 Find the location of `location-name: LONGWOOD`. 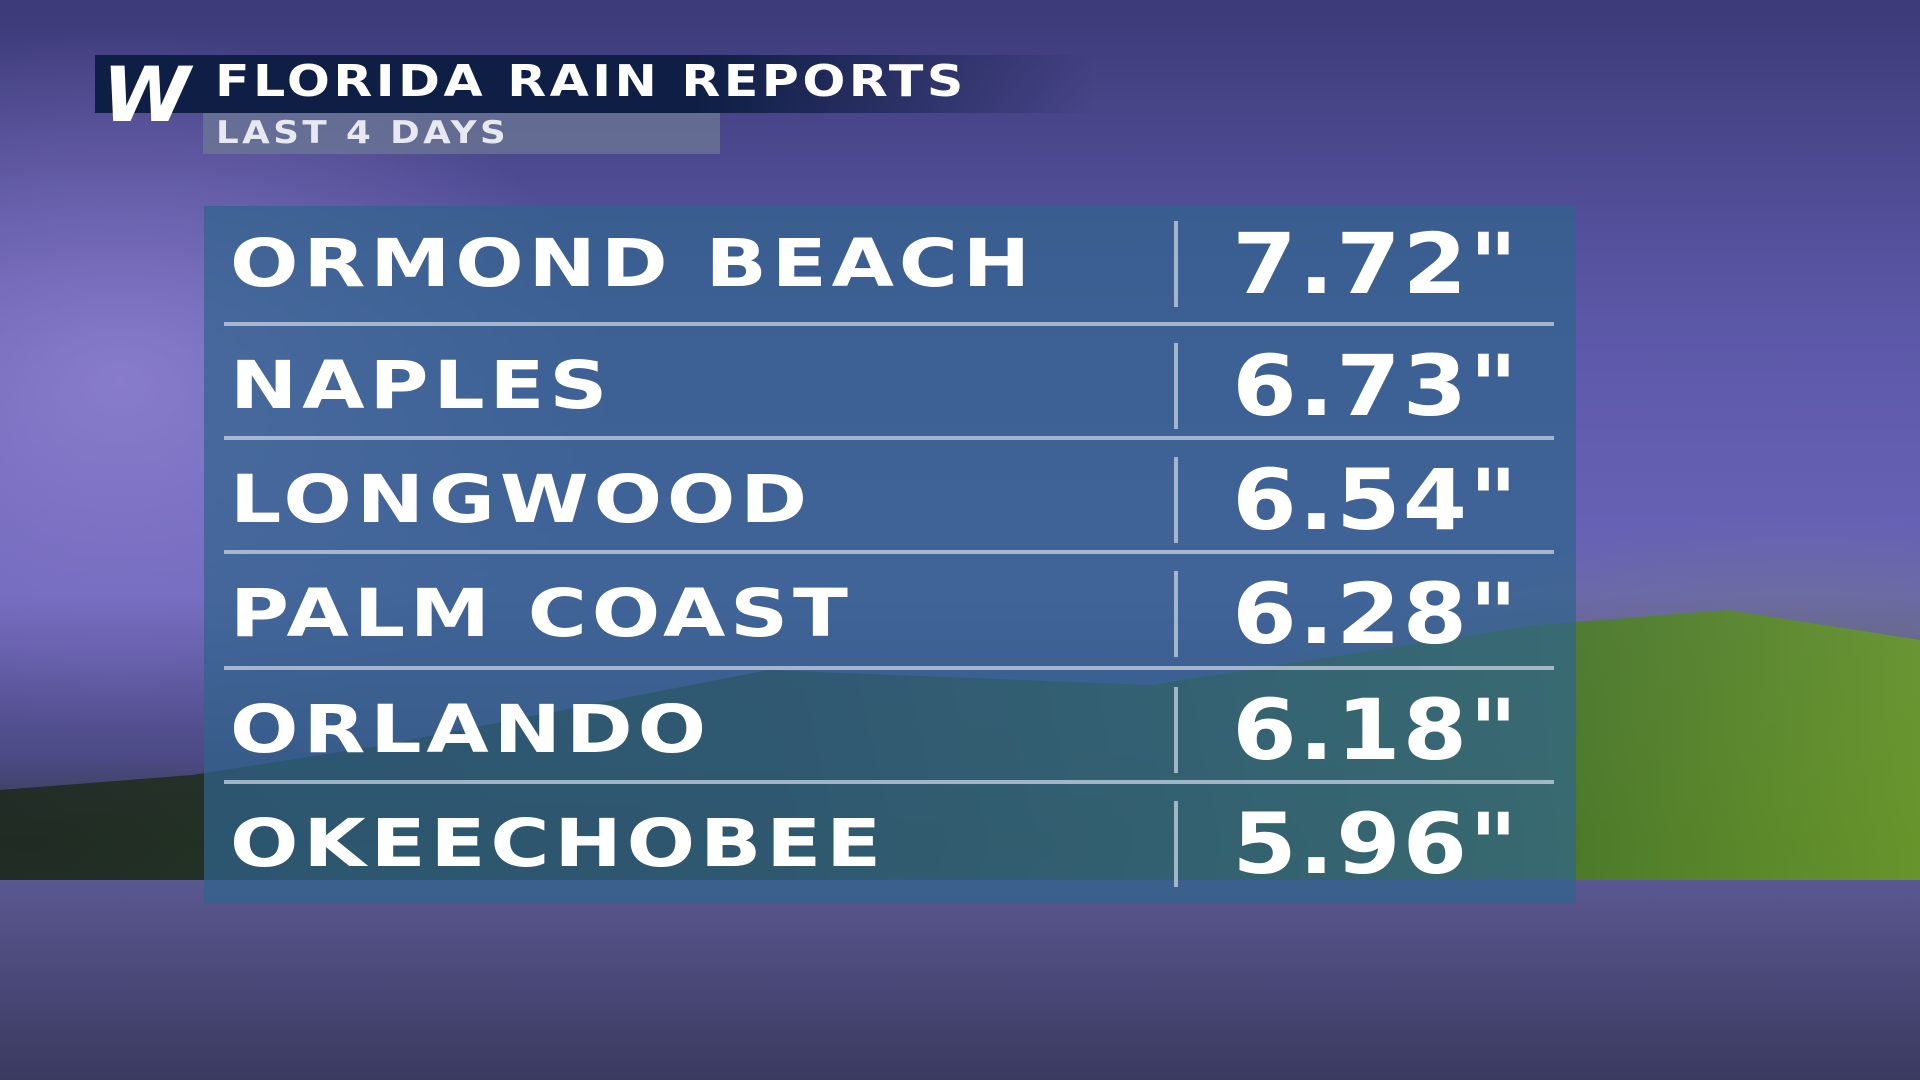

location-name: LONGWOOD is located at coordinates (521, 499).